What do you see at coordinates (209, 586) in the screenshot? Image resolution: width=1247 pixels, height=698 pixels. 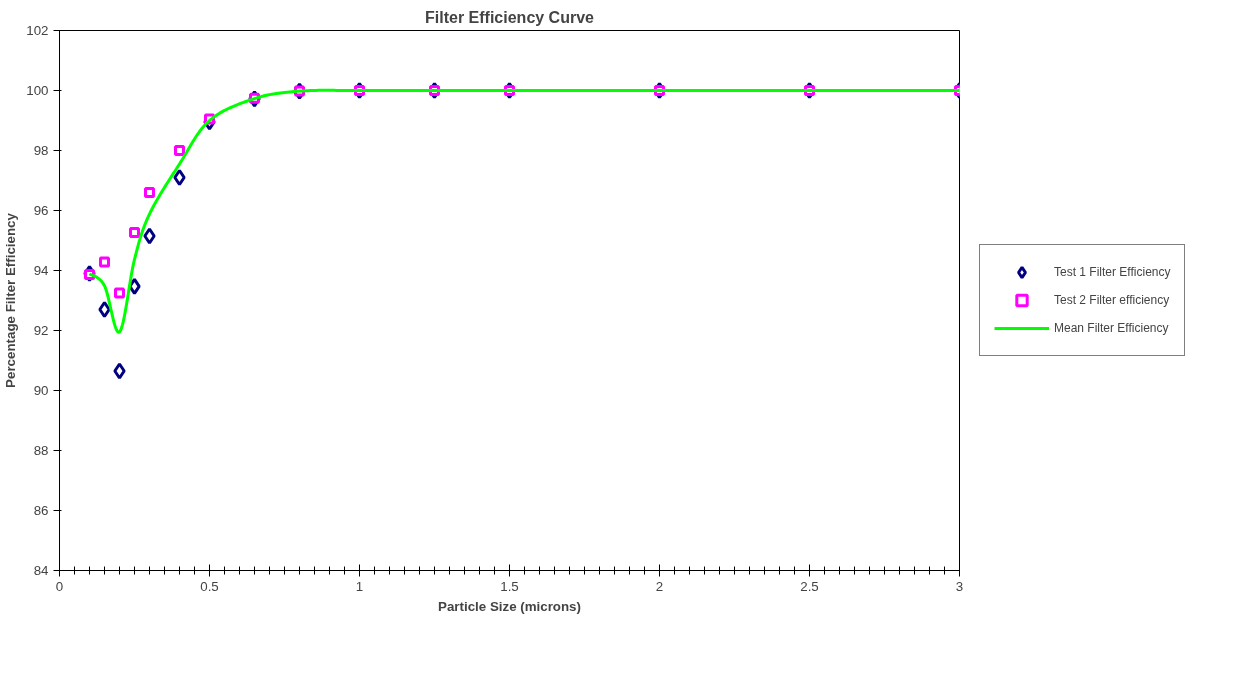 I see `x-tick-label: 0.5` at bounding box center [209, 586].